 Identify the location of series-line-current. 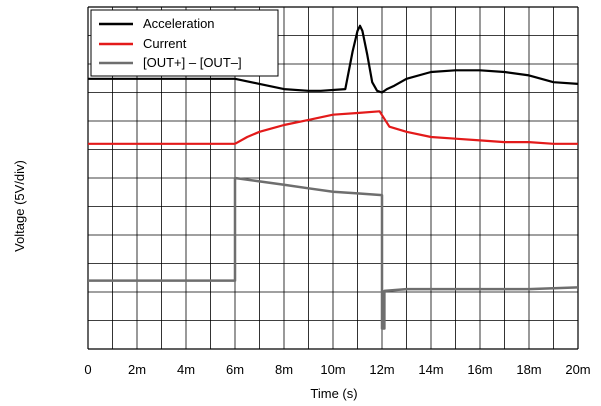
(333, 127).